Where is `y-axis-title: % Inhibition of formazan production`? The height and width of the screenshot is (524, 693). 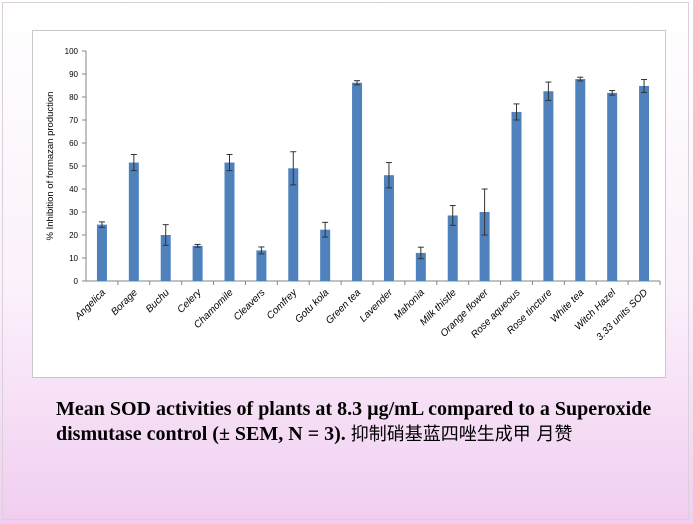 y-axis-title: % Inhibition of formazan production is located at coordinates (50, 166).